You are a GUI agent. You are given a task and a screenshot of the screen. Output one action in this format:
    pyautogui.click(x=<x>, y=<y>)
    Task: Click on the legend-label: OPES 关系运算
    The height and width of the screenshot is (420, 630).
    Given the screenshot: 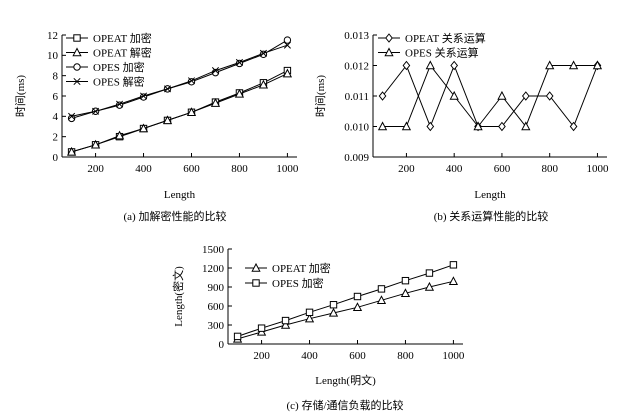 What is the action you would take?
    pyautogui.click(x=442, y=53)
    